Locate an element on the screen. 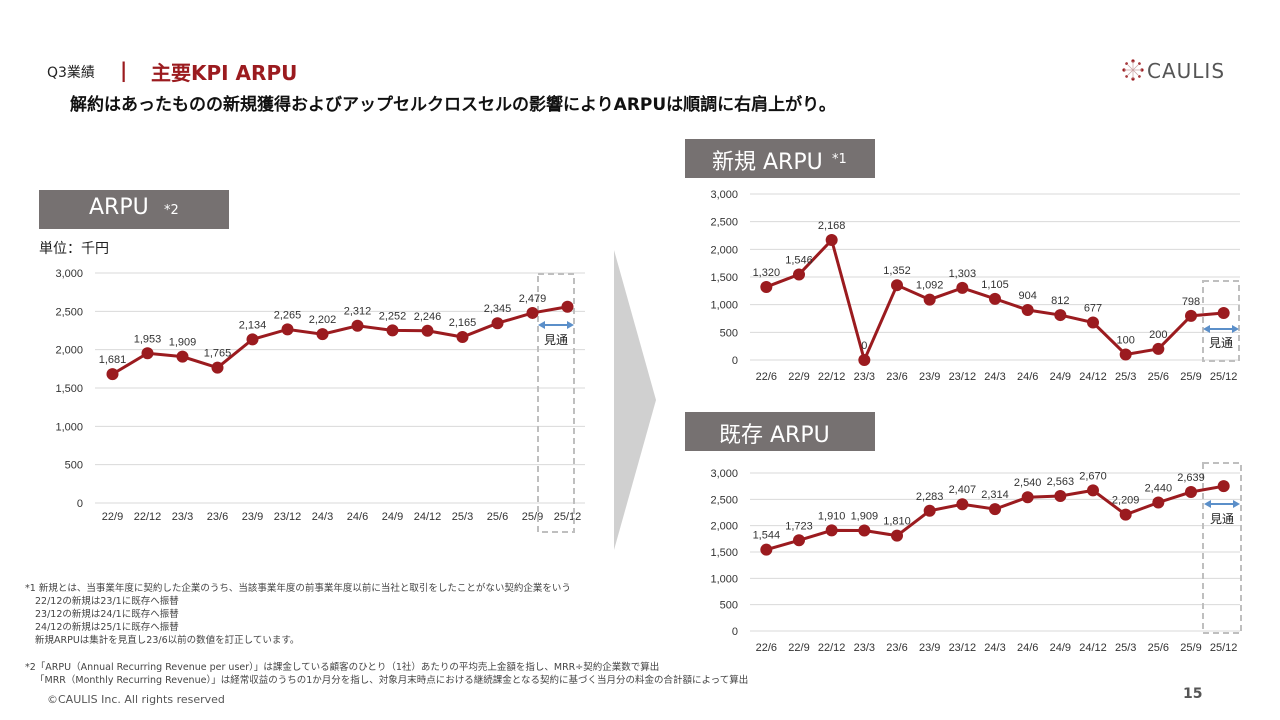 This screenshot has height=720, width=1280. main-xtick-label: 24/12 is located at coordinates (428, 517).